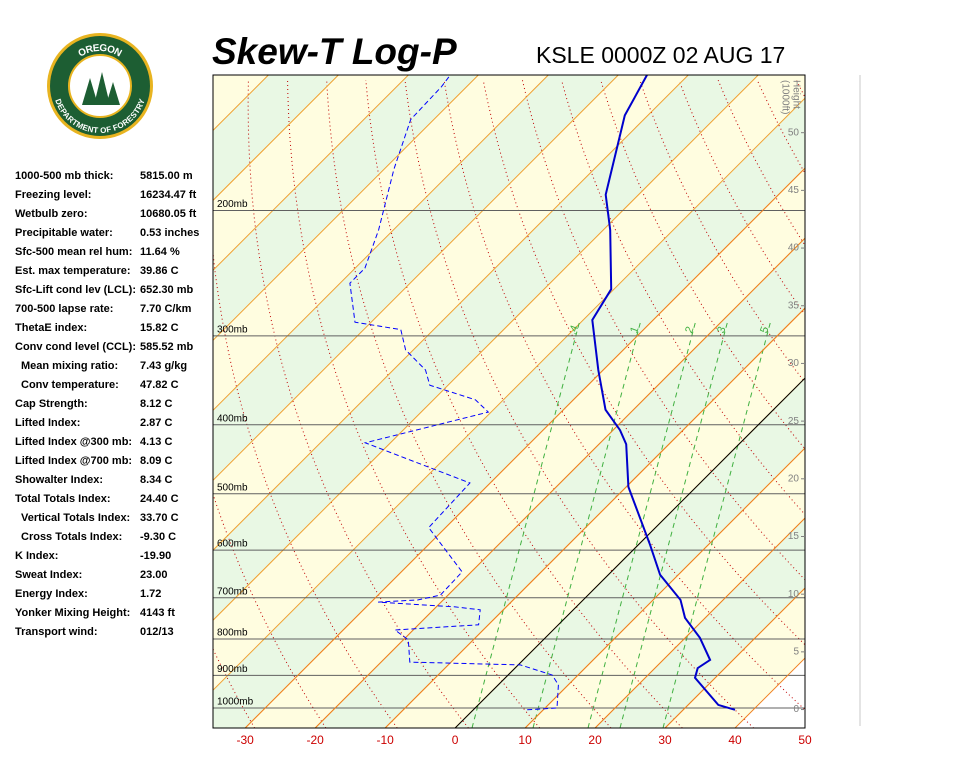 The height and width of the screenshot is (773, 960). What do you see at coordinates (735, 740) in the screenshot?
I see `x-tick-label: 40` at bounding box center [735, 740].